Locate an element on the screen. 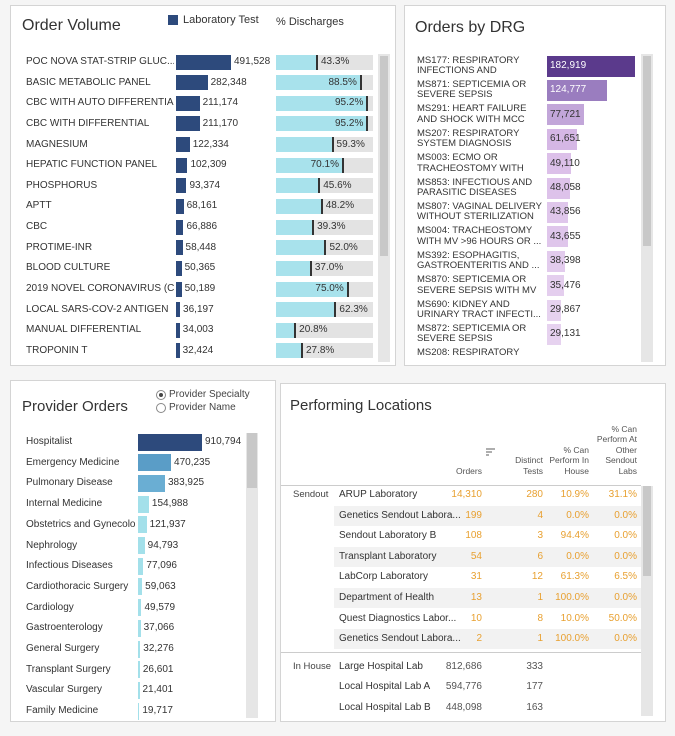 The image size is (675, 736). location-name: Local Hospital Lab A is located at coordinates (385, 687).